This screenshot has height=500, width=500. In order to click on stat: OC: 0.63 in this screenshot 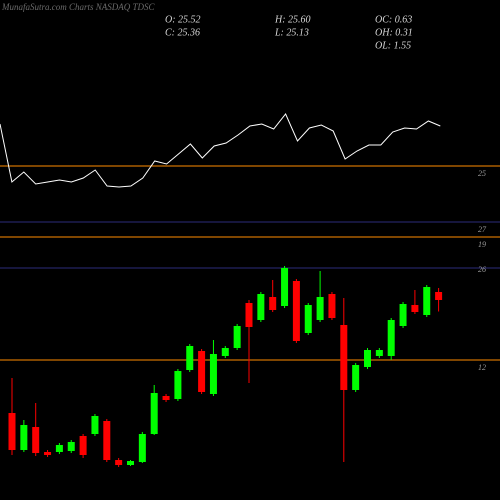, I will do `click(393, 19)`.